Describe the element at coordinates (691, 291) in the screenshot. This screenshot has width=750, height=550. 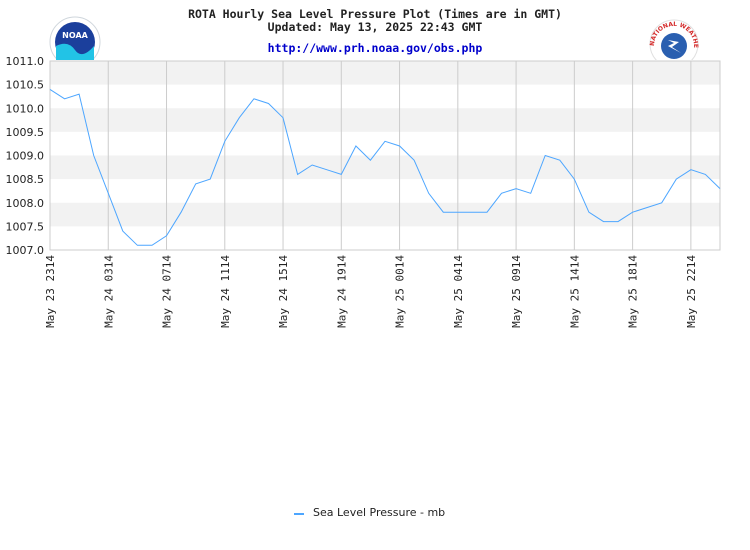
I see `x-tick-label: May 25 2214` at that location.